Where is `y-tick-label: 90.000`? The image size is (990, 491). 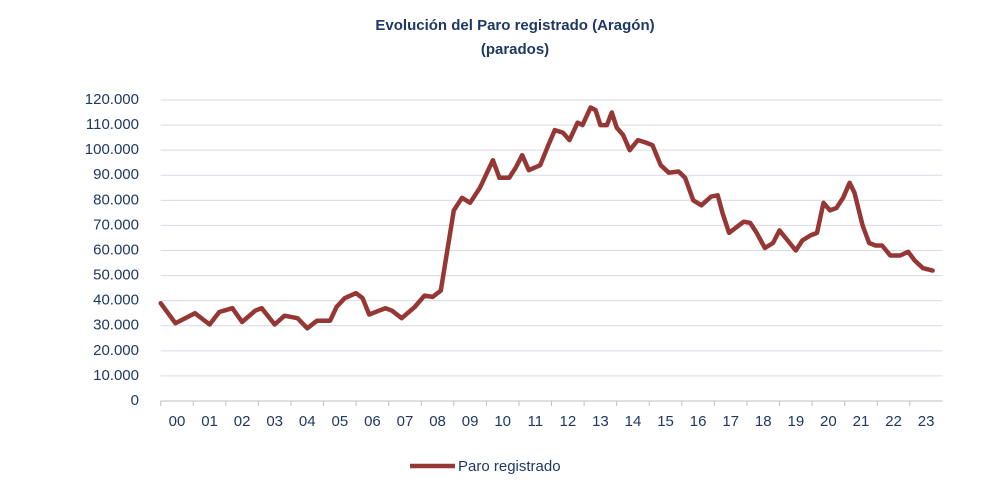
y-tick-label: 90.000 is located at coordinates (116, 174).